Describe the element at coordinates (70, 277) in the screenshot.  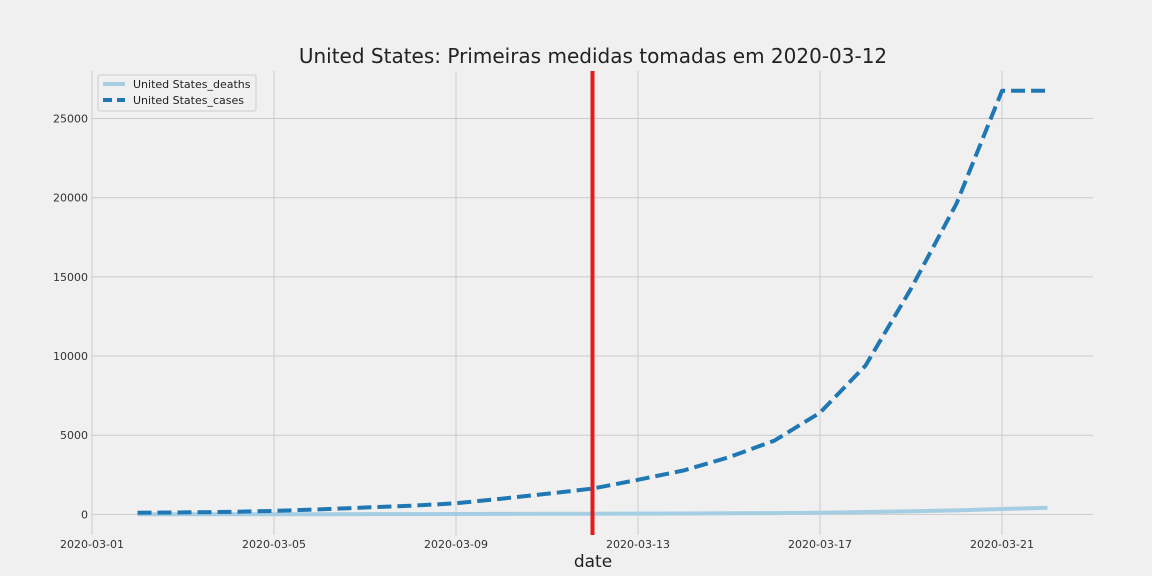
I see `y-tick-label: 15000` at that location.